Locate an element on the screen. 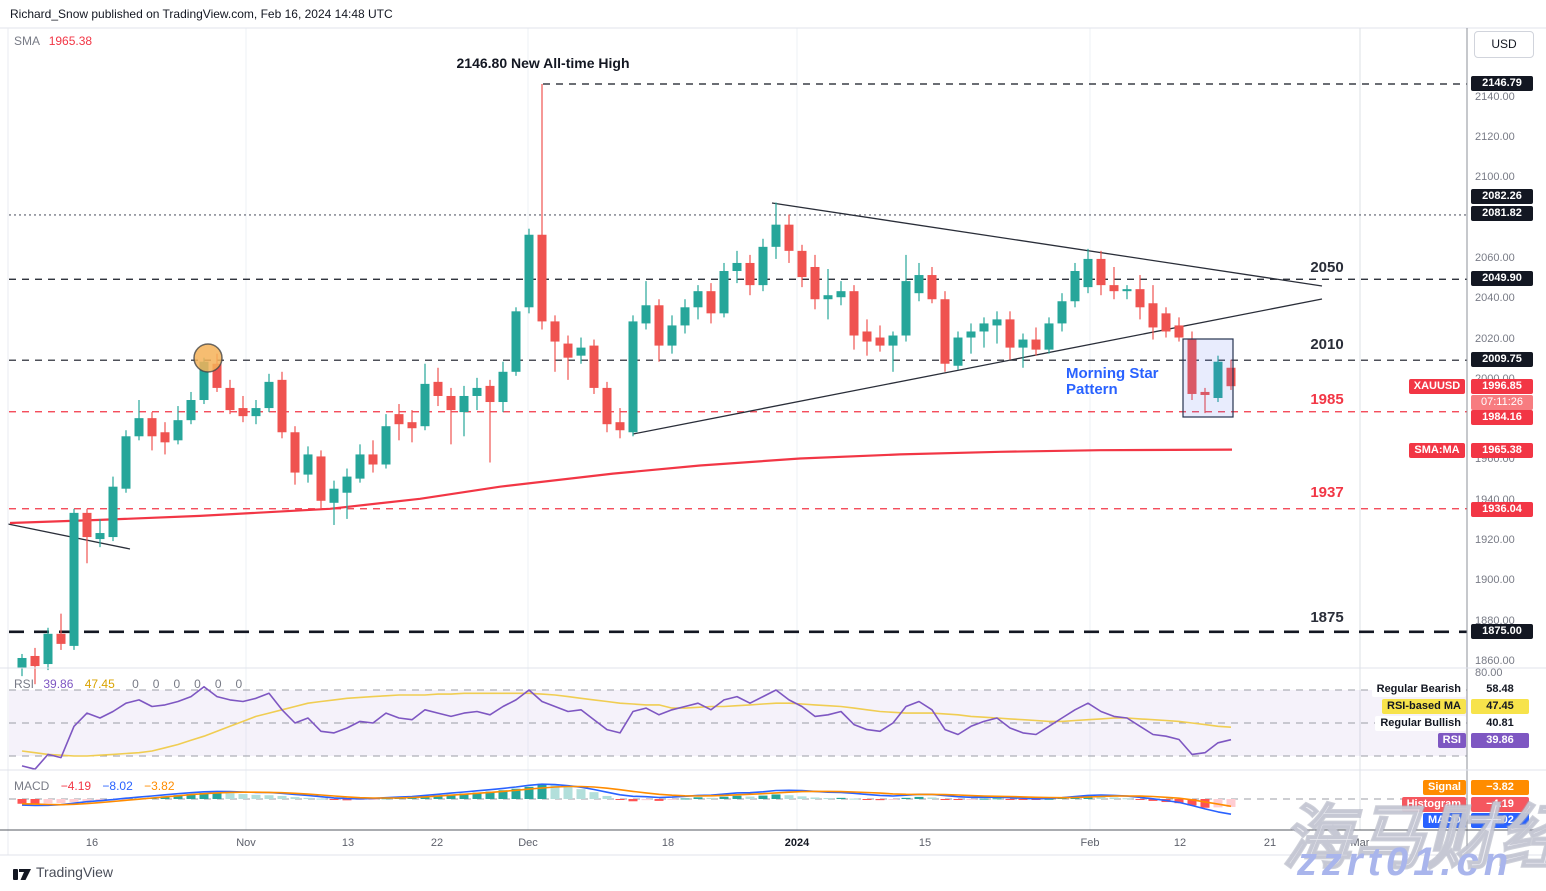 The height and width of the screenshot is (891, 1546). tradingview-brand-text: TradingView is located at coordinates (75, 872).